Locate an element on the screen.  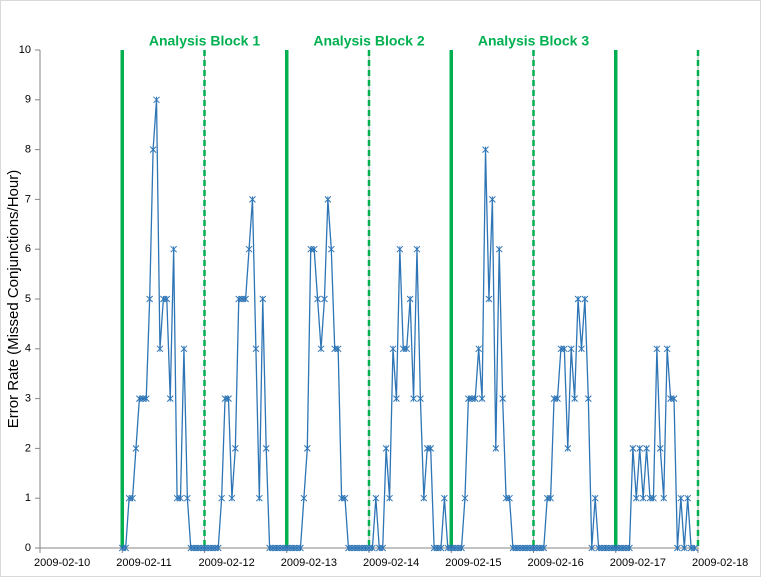
y-tick-label: 0 is located at coordinates (28, 548).